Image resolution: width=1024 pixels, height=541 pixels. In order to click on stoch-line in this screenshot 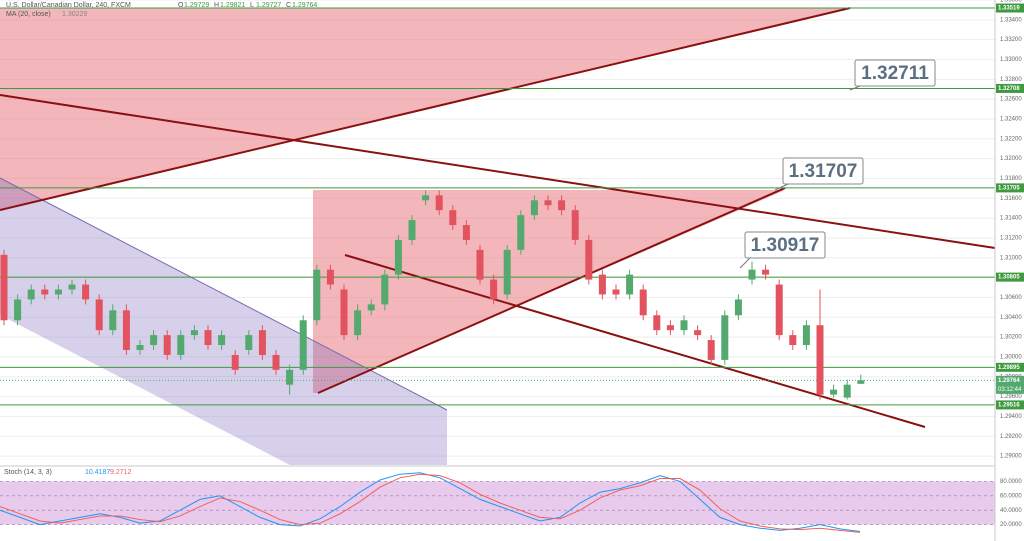, I will do `click(430, 503)`.